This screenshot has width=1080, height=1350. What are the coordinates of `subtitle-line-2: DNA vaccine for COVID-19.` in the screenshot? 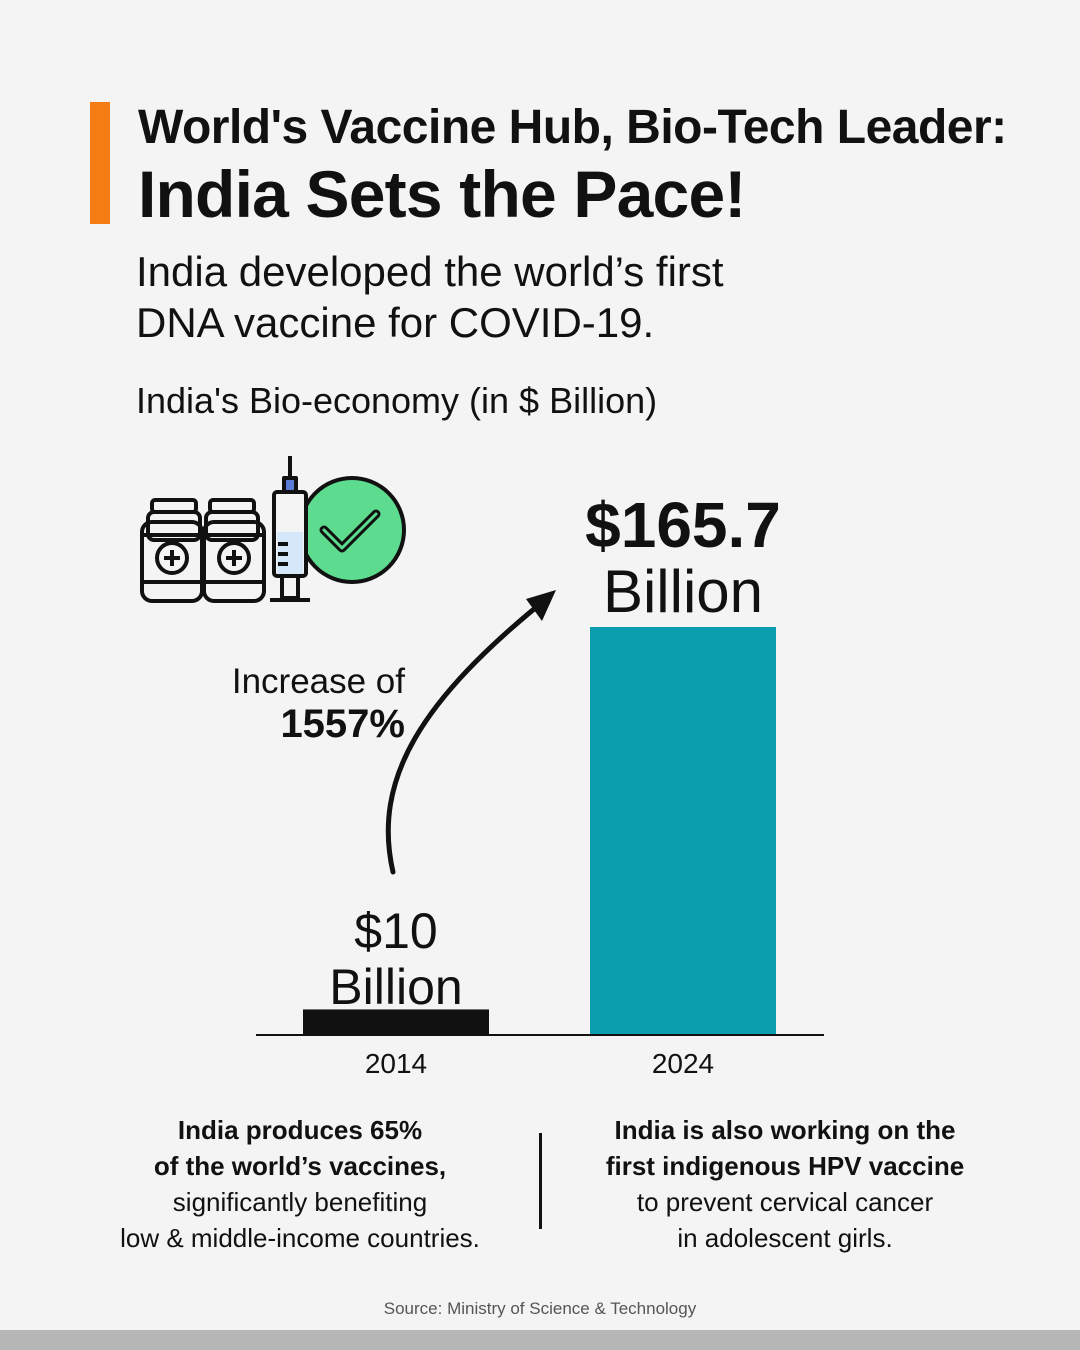 It's located at (395, 322).